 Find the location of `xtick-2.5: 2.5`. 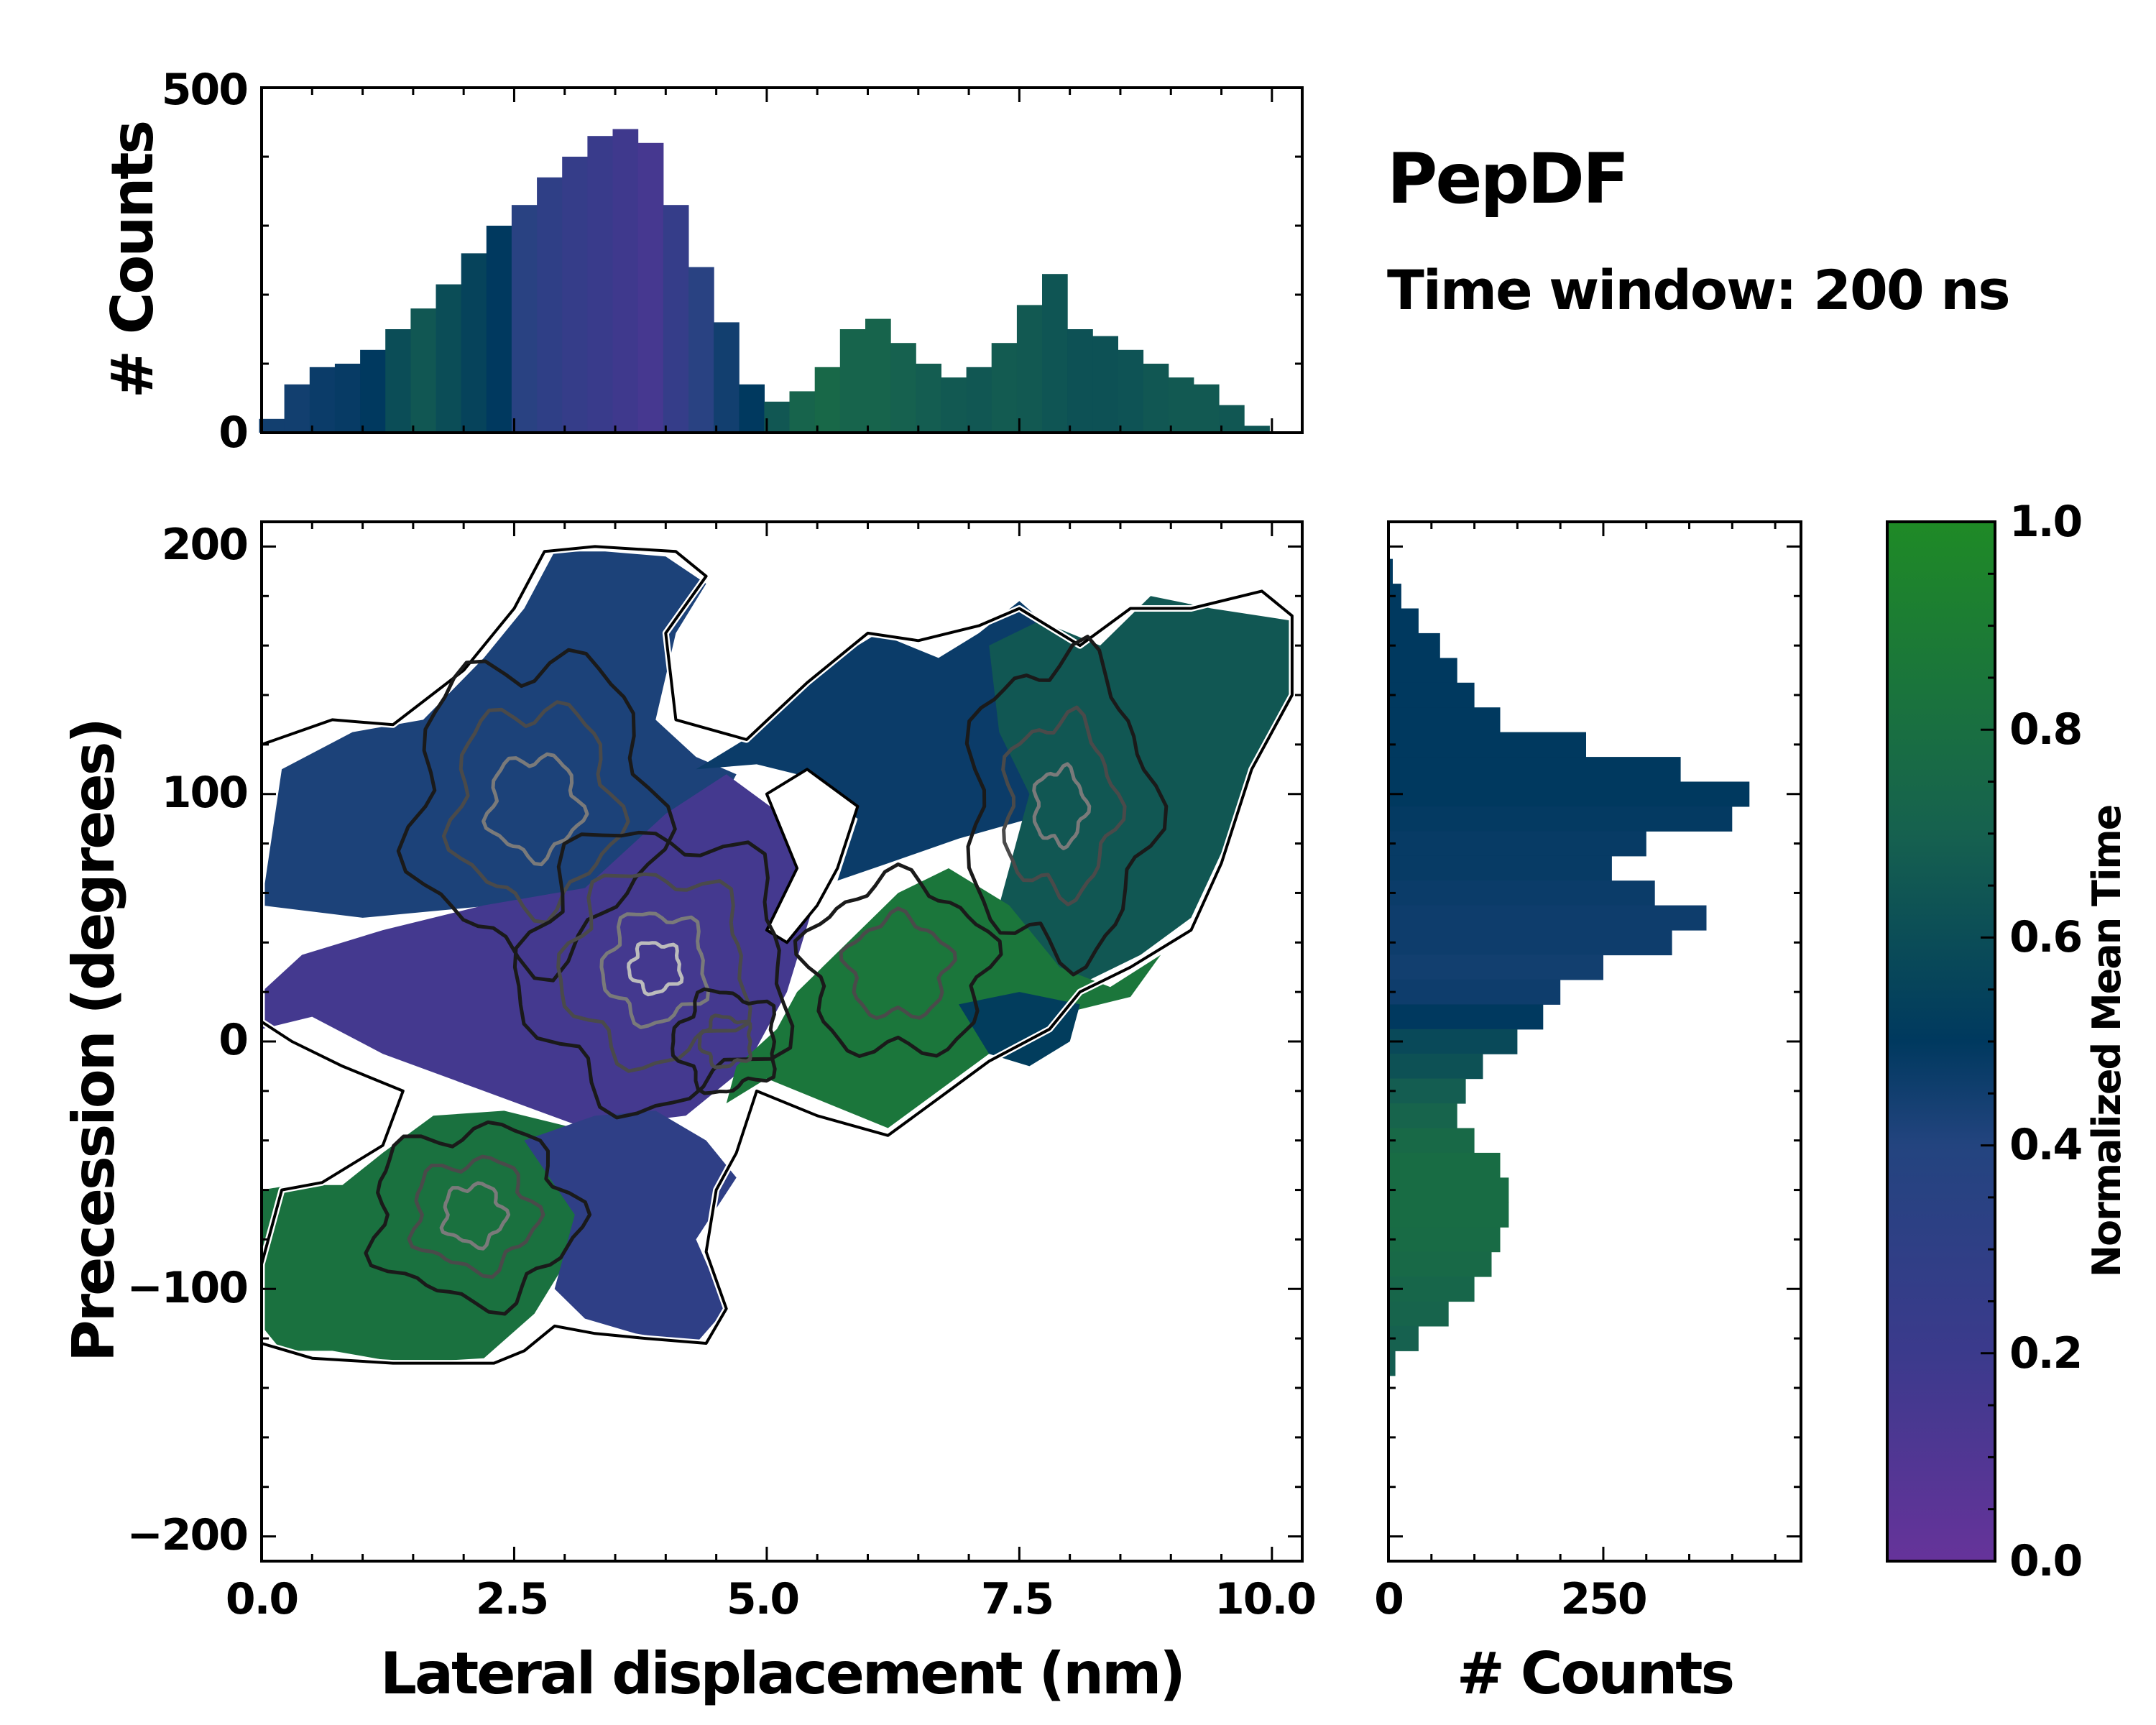

xtick-2.5: 2.5 is located at coordinates (512, 1599).